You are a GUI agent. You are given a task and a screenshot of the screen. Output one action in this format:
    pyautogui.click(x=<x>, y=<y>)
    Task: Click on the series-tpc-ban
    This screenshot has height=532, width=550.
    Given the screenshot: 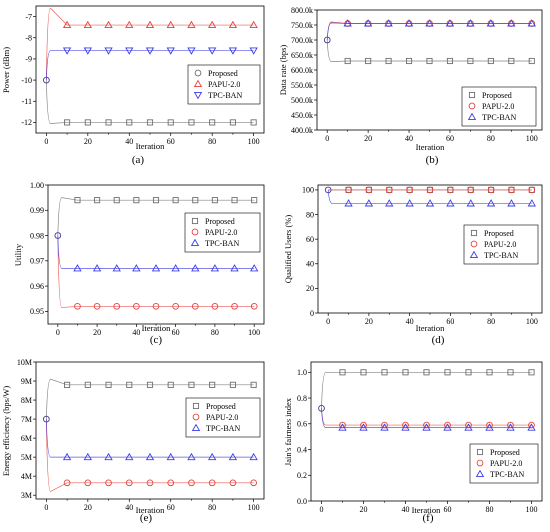 What is the action you would take?
    pyautogui.click(x=431, y=198)
    